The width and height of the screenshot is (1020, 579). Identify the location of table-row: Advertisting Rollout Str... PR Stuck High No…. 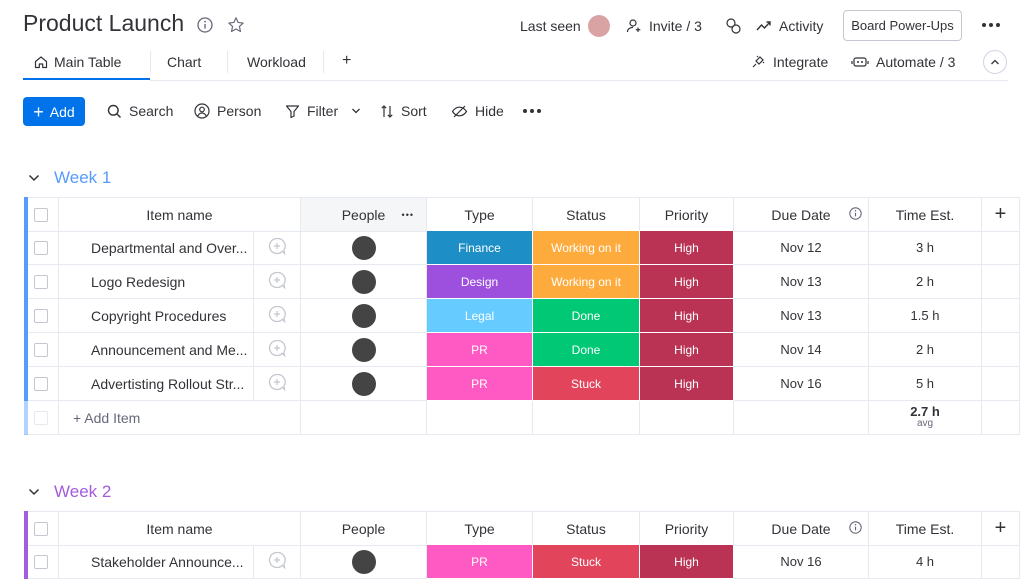
(522, 384).